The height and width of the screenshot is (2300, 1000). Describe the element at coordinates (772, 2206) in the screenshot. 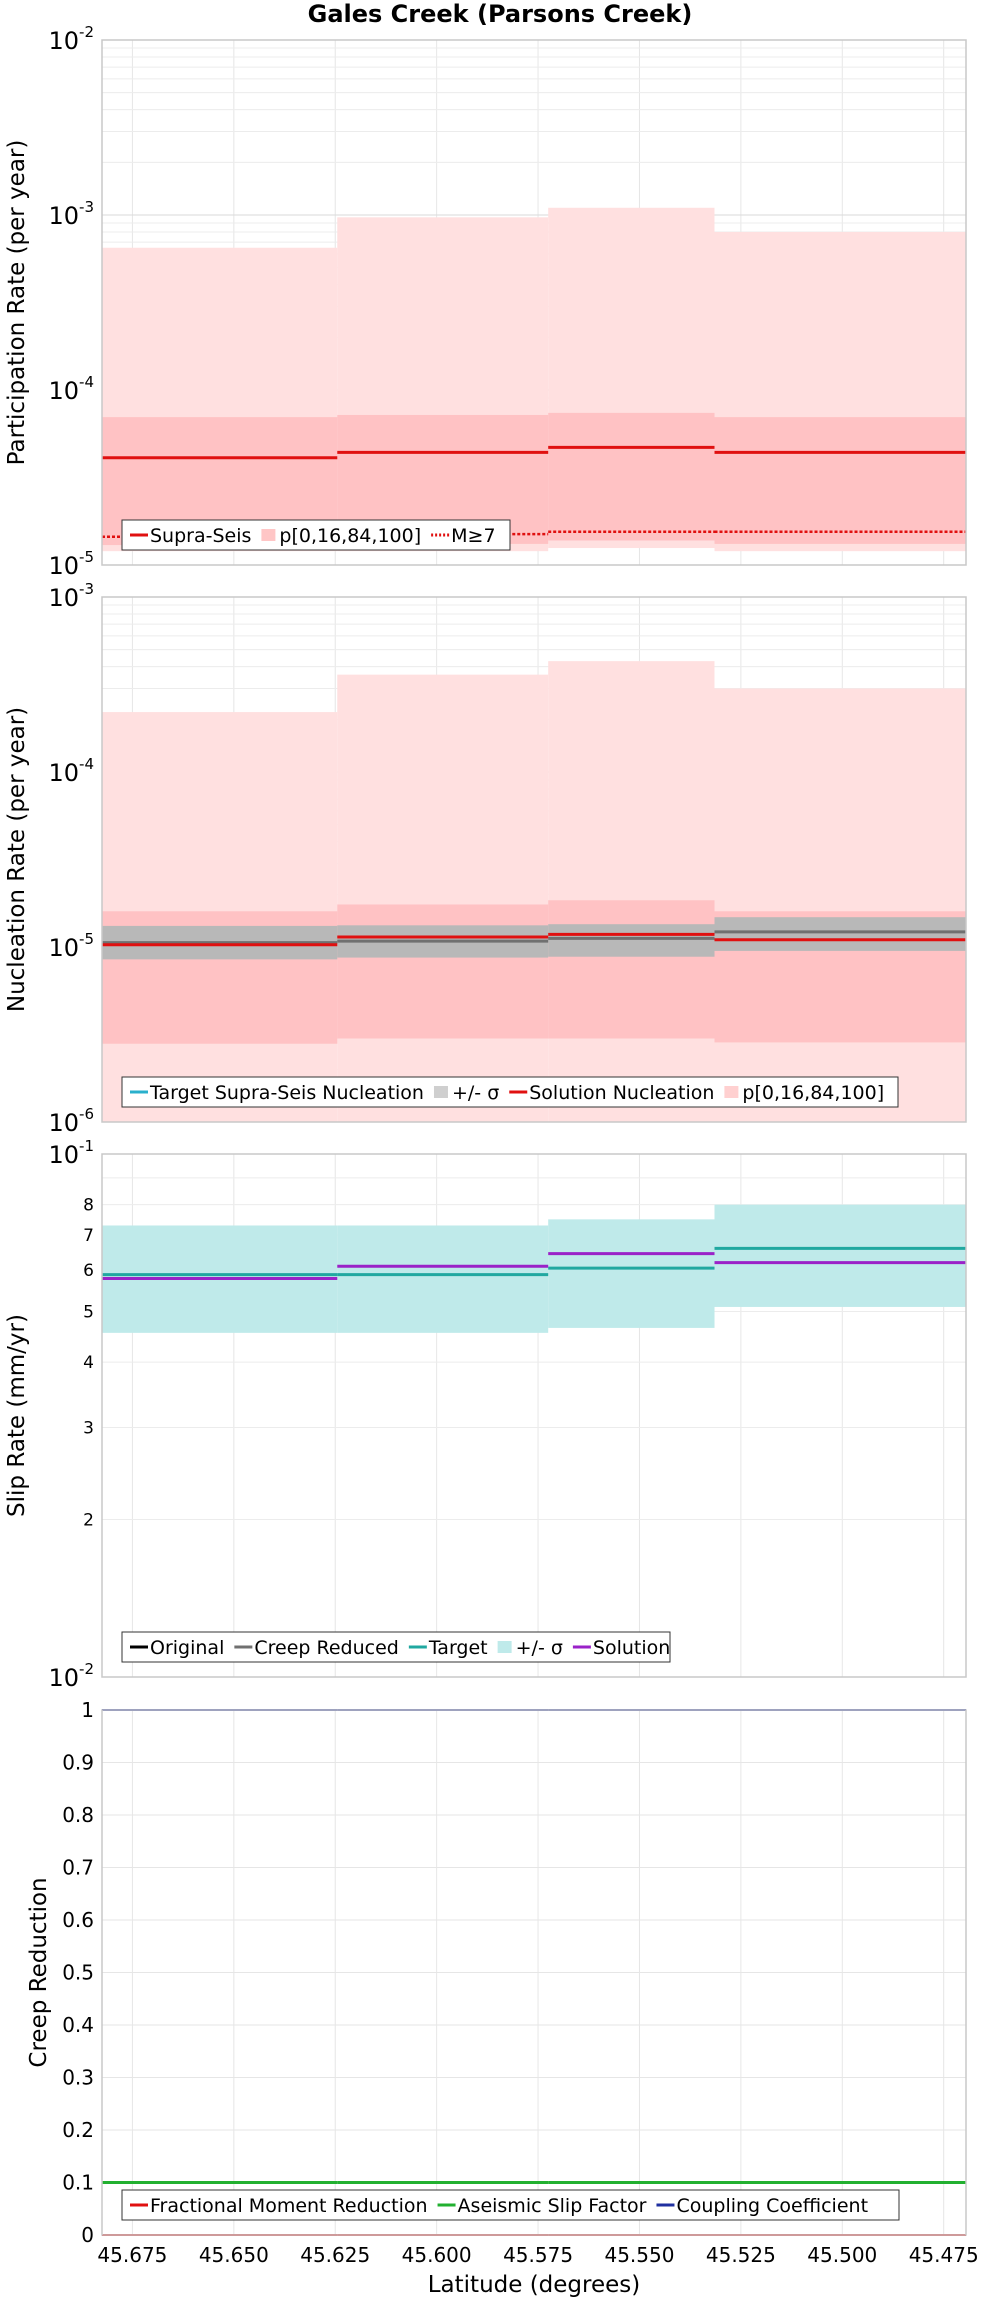

I see `legend-label: Coupling Coefficient` at that location.